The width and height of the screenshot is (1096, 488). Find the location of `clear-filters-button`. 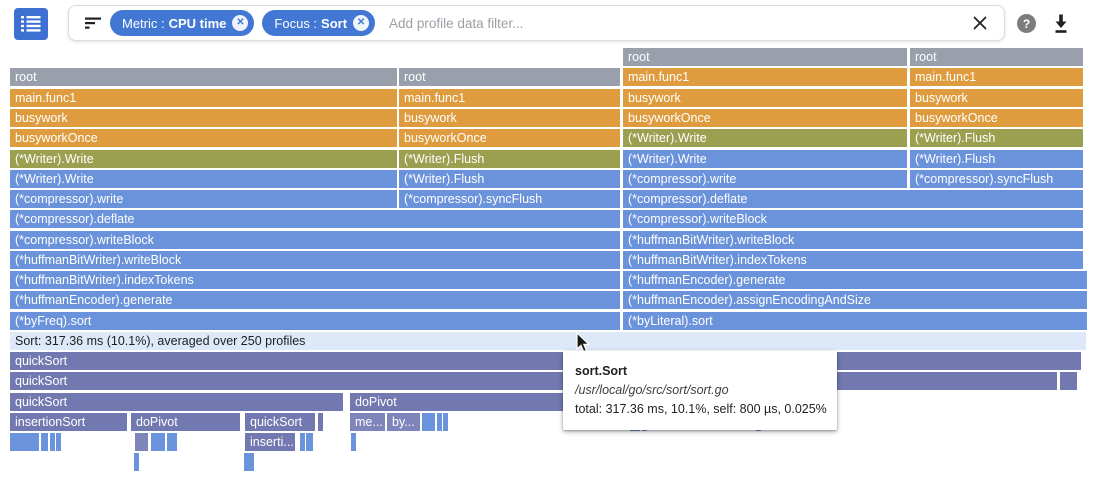

clear-filters-button is located at coordinates (980, 23).